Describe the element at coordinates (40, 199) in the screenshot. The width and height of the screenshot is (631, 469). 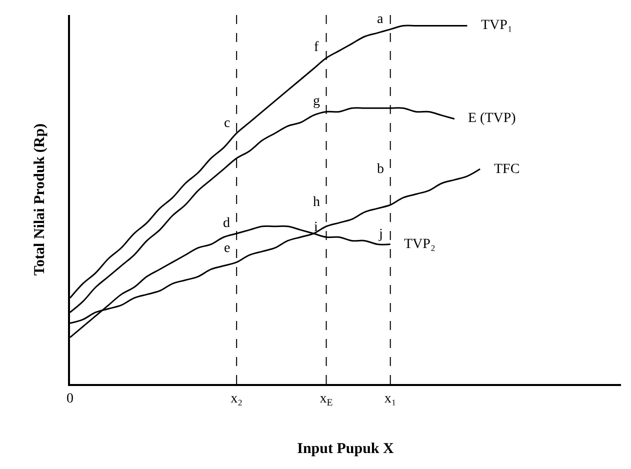
I see `y-axis-title: Total Nilai Produk (Rp)` at that location.